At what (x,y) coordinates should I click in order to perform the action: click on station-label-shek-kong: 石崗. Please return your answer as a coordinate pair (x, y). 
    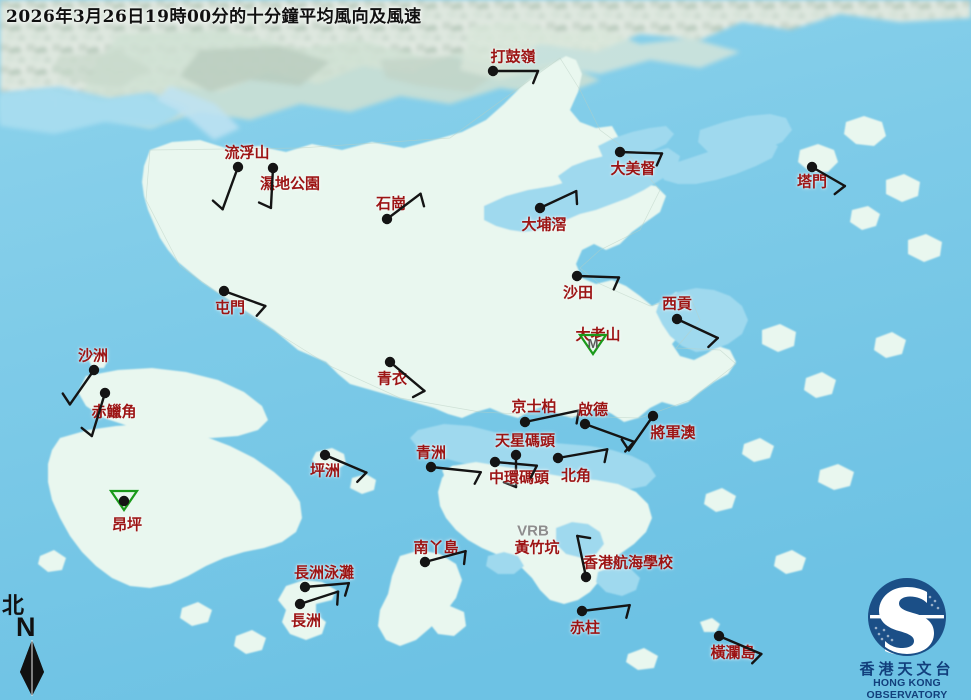
    Looking at the image, I should click on (391, 203).